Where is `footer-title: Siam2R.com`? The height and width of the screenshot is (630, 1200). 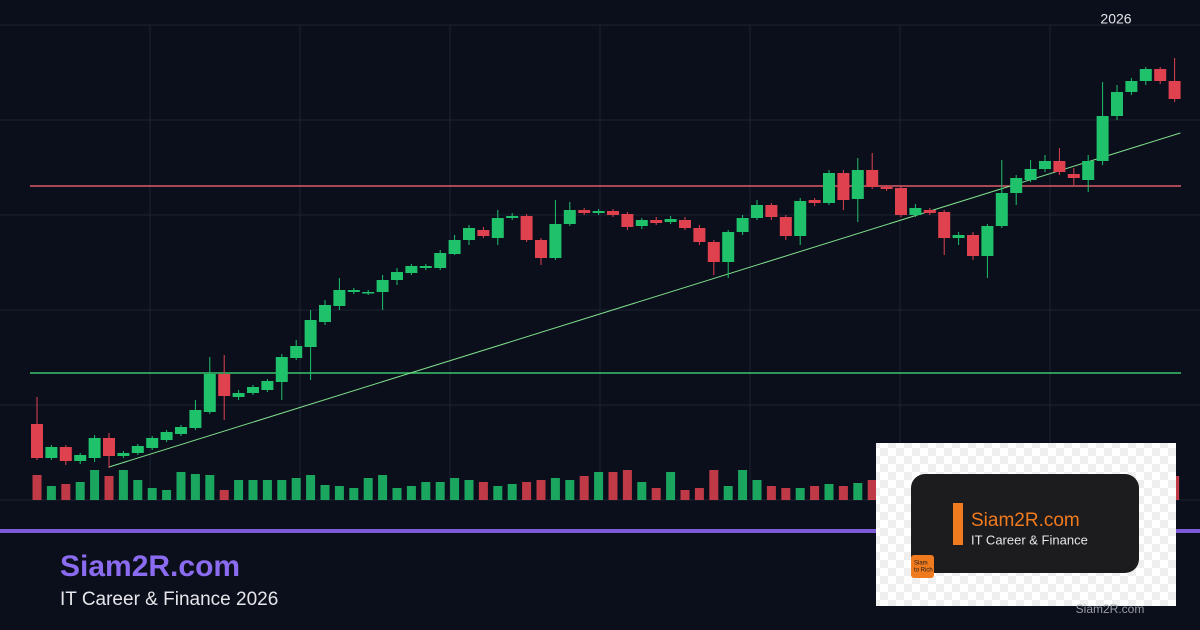 footer-title: Siam2R.com is located at coordinates (150, 566).